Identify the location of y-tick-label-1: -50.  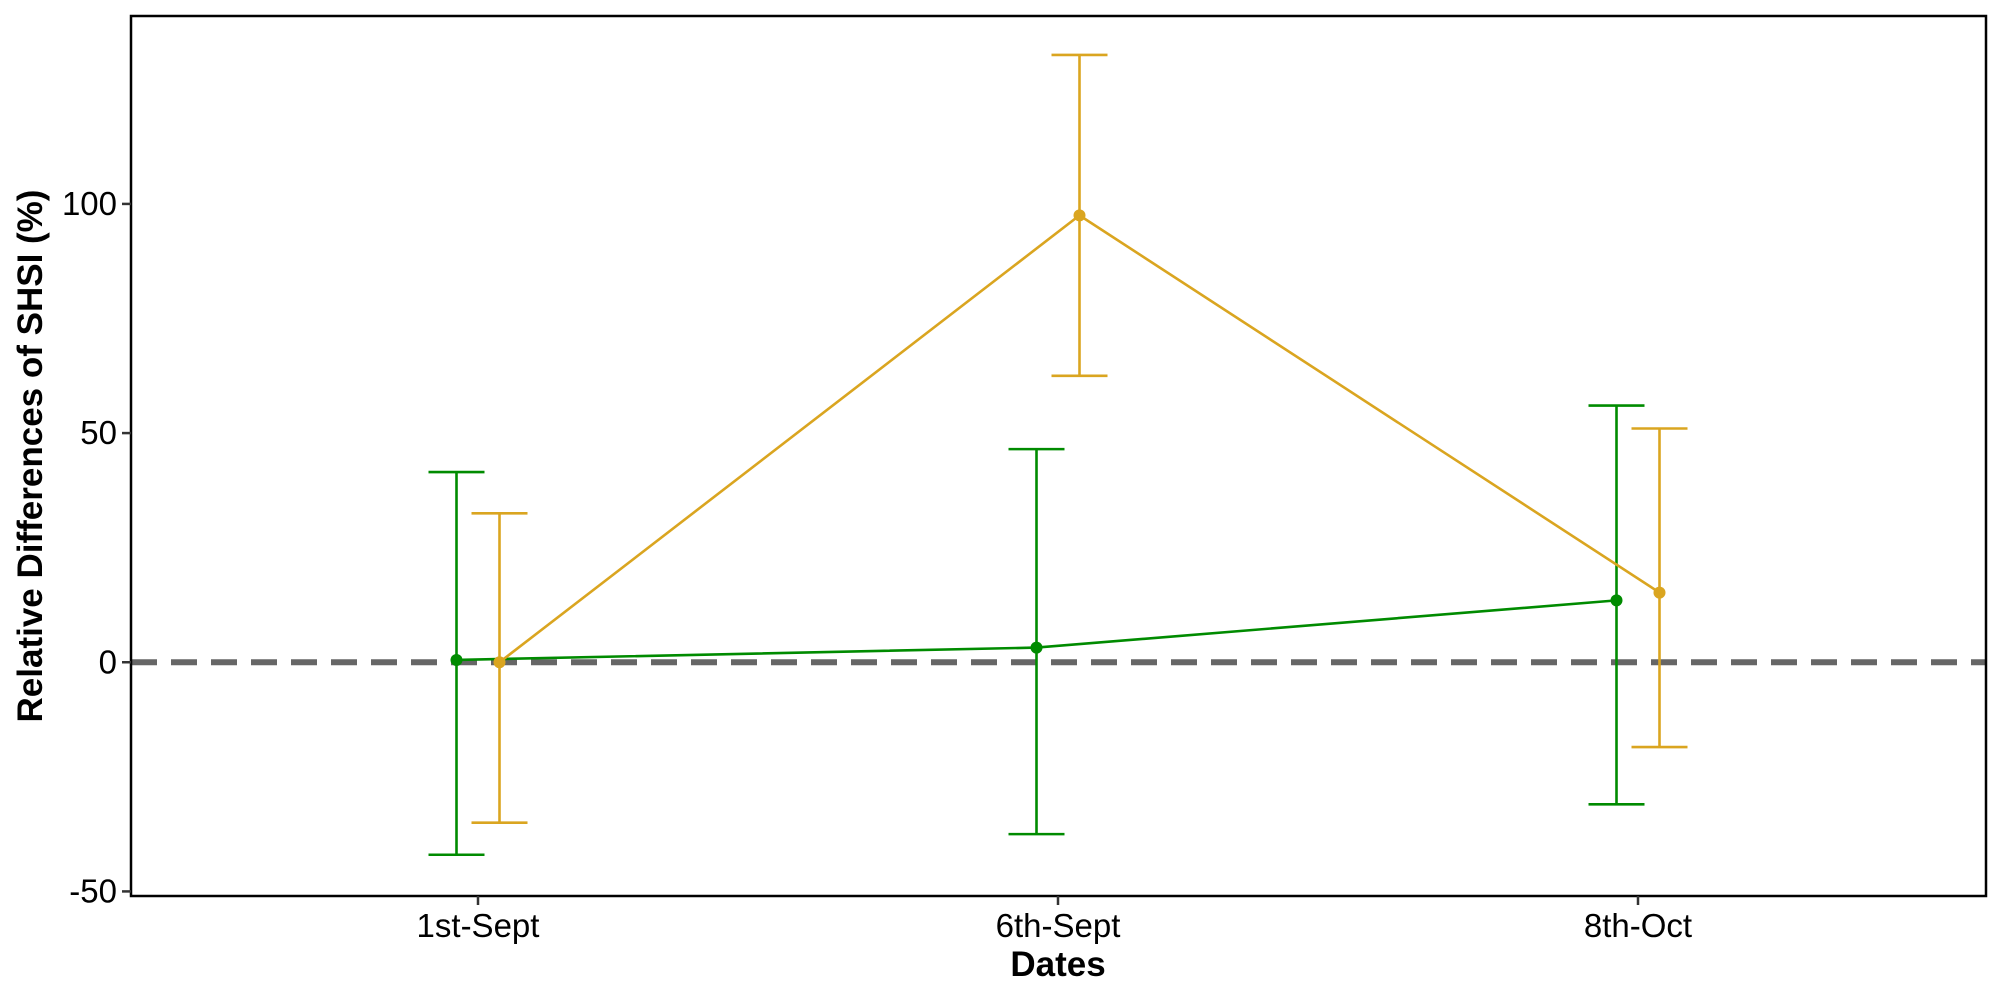
(93, 890).